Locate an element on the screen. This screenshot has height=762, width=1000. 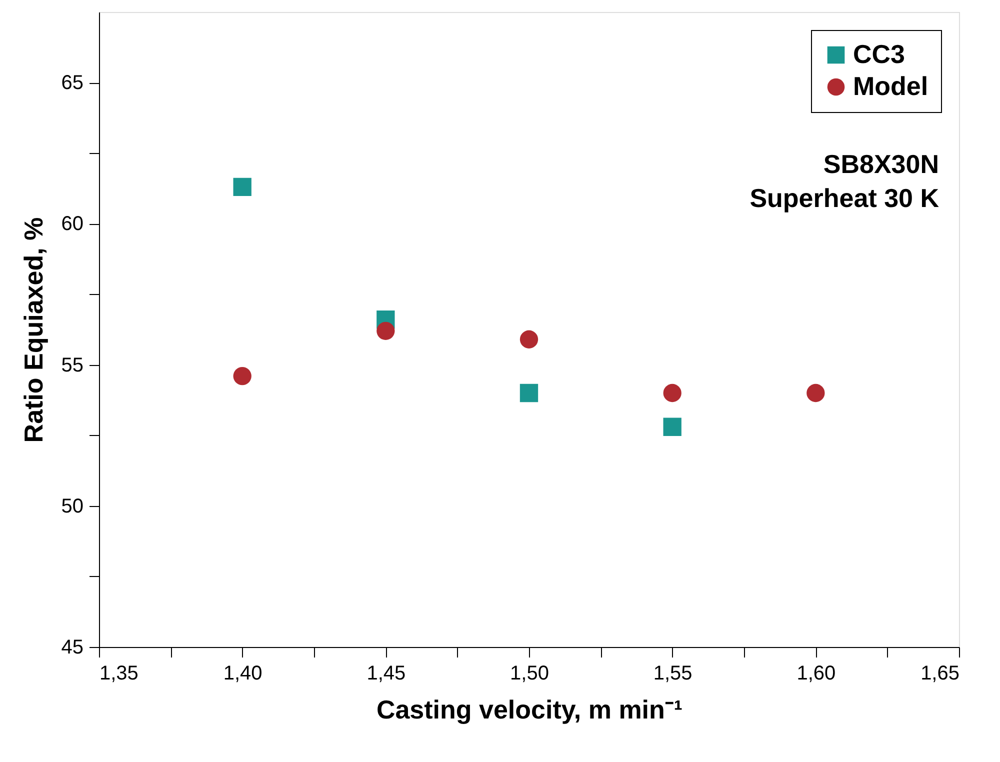
y-axis-title: Ratio Equiaxed, % is located at coordinates (33, 330).